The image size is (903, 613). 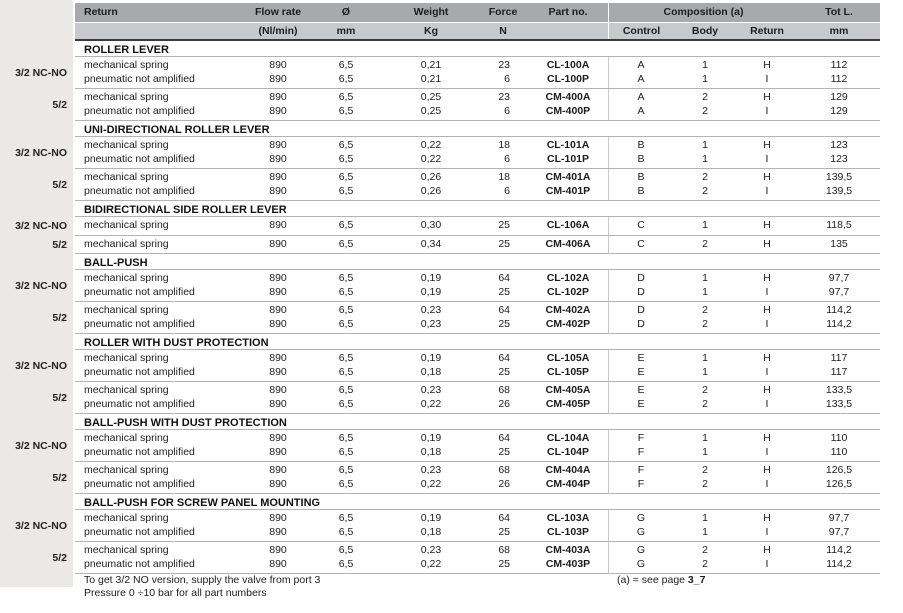 What do you see at coordinates (839, 190) in the screenshot?
I see `total-length: 139,5` at bounding box center [839, 190].